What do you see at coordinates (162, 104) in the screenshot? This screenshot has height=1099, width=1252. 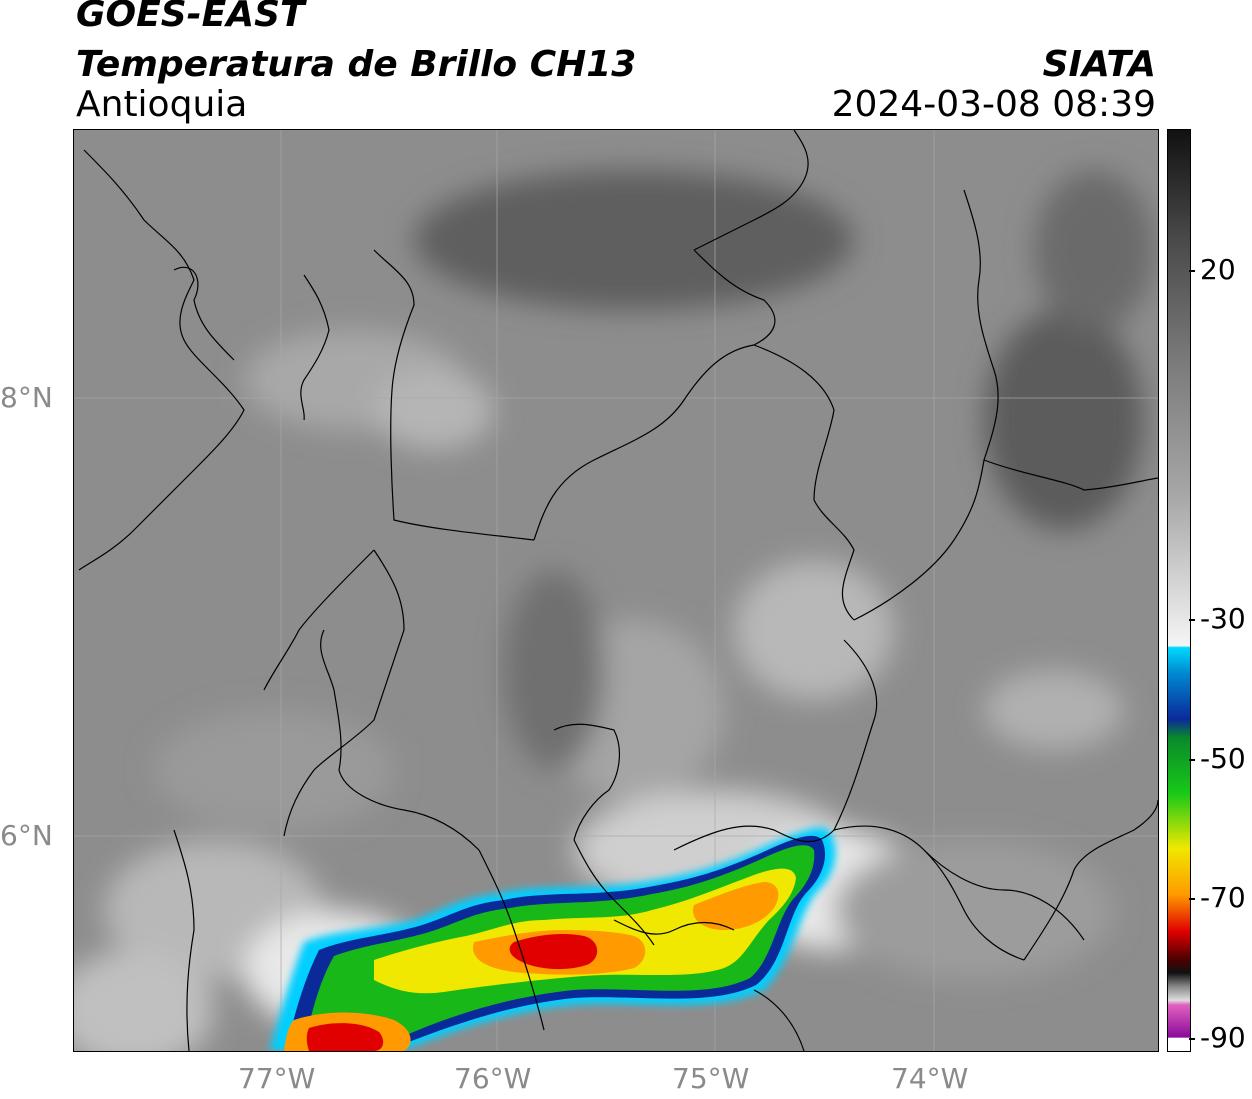 I see `region-label: Antioquia` at bounding box center [162, 104].